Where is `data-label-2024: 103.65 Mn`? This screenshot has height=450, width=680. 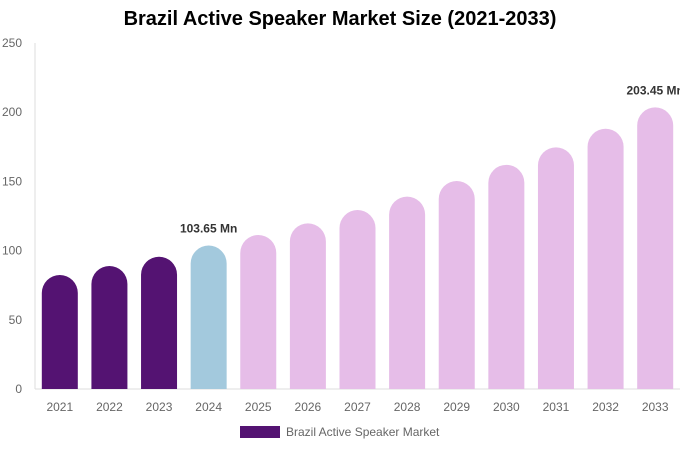
data-label-2024: 103.65 Mn is located at coordinates (208, 229).